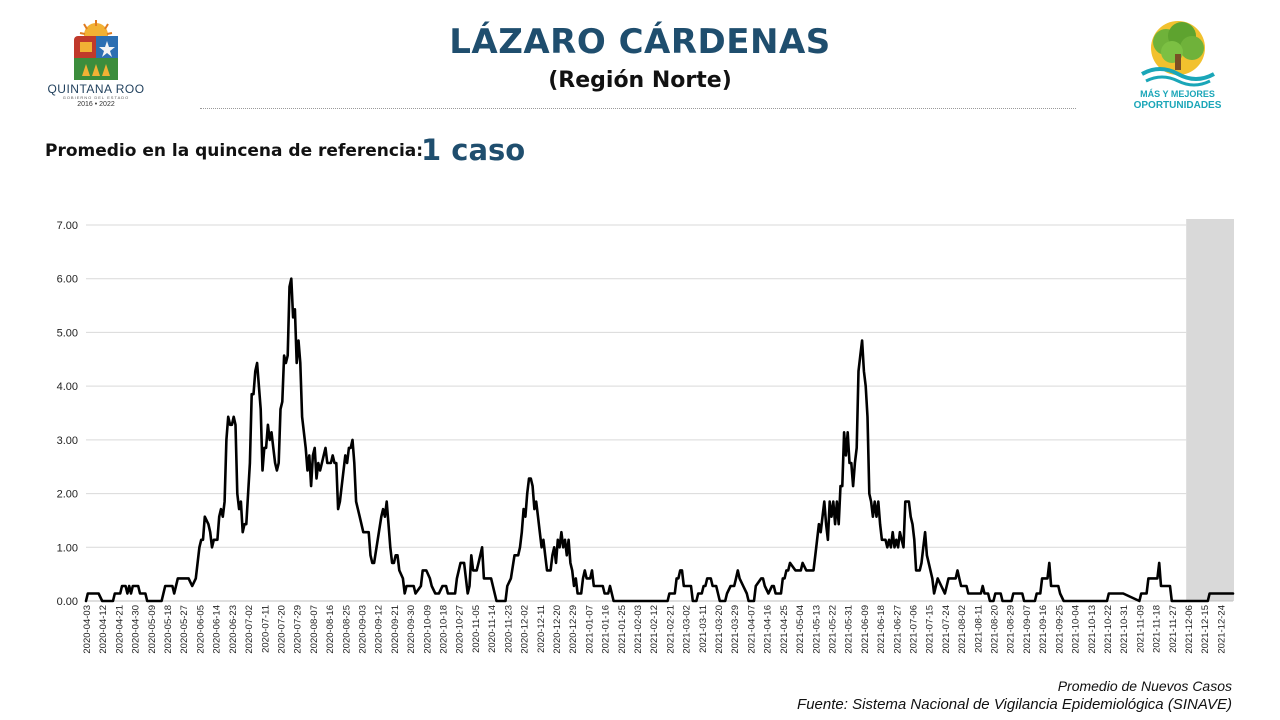 The width and height of the screenshot is (1280, 720). Describe the element at coordinates (1144, 686) in the screenshot. I see `chart-legend-label: Promedio de Nuevos Casos` at that location.